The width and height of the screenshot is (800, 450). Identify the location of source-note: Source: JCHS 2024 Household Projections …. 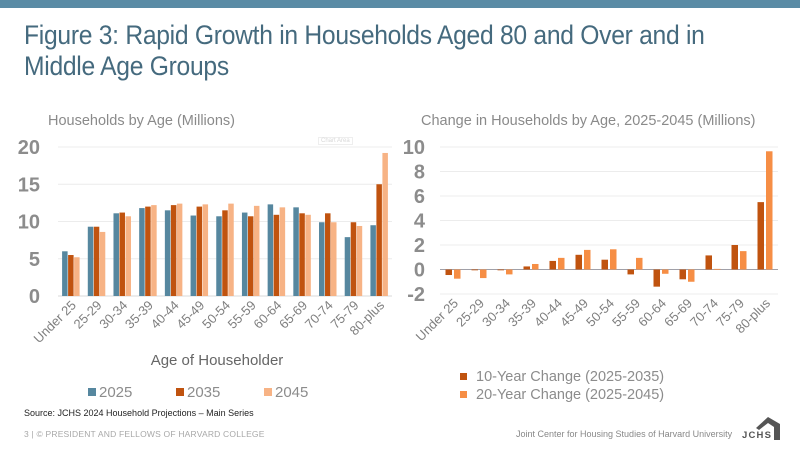
(139, 413).